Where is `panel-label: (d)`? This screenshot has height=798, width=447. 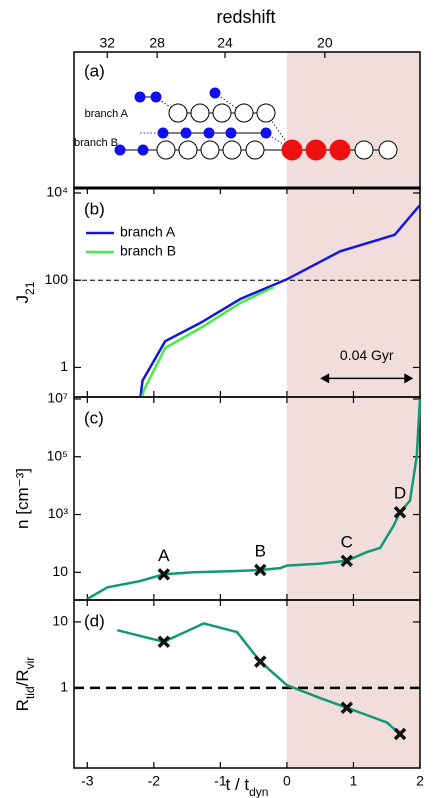
panel-label: (d) is located at coordinates (94, 620).